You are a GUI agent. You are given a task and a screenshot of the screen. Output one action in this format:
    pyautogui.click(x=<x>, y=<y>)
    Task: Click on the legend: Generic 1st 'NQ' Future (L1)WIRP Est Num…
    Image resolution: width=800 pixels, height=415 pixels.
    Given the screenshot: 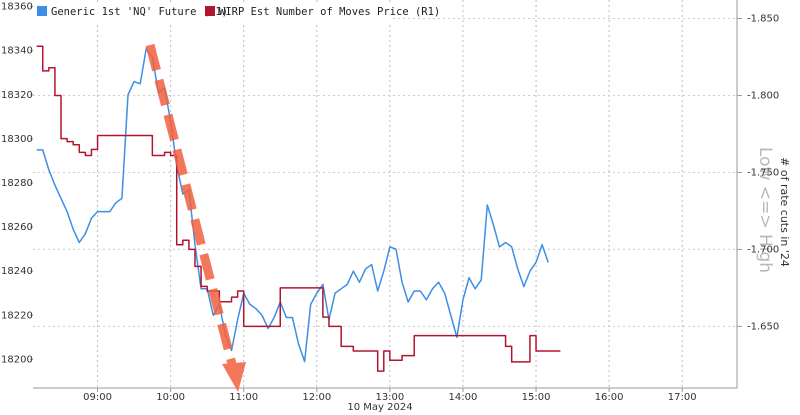 What is the action you would take?
    pyautogui.click(x=238, y=12)
    